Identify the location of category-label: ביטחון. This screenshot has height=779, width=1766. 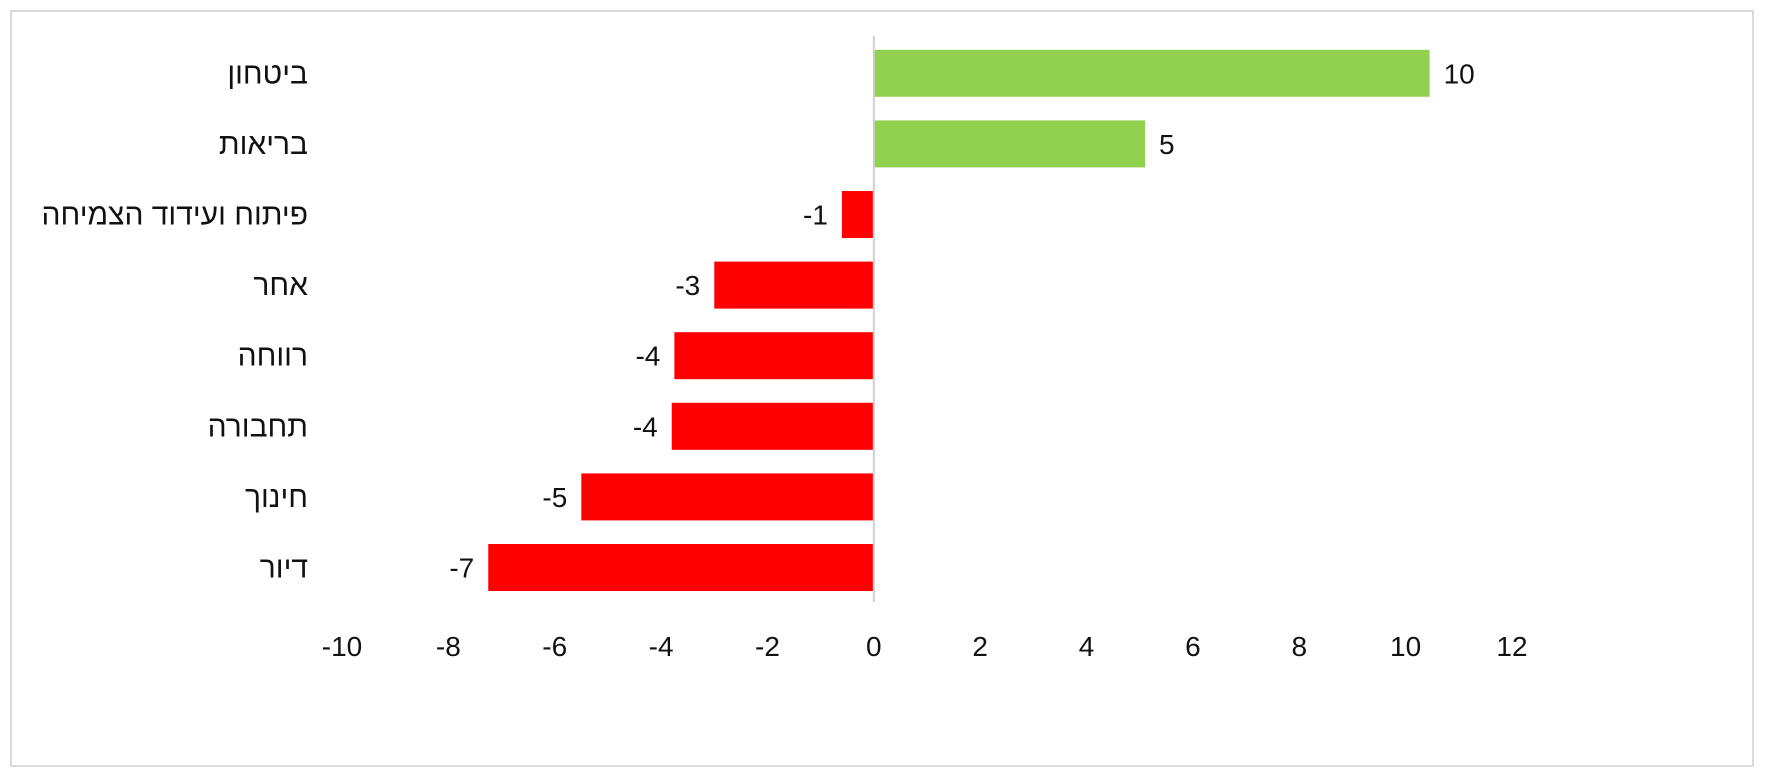
(267, 73).